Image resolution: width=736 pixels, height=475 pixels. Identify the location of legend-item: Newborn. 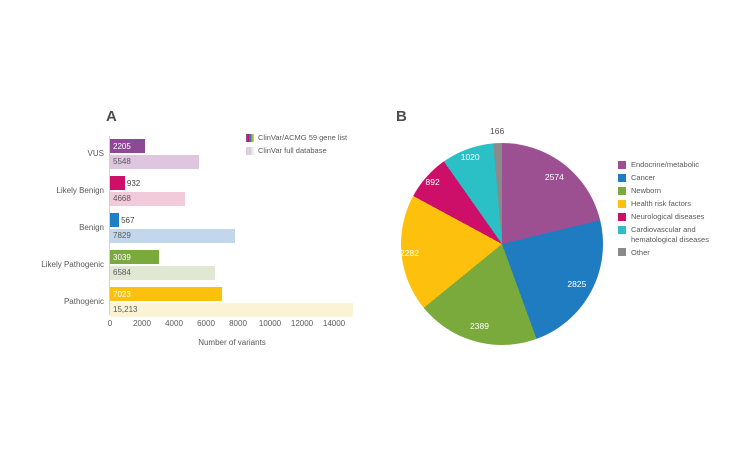
(672, 191).